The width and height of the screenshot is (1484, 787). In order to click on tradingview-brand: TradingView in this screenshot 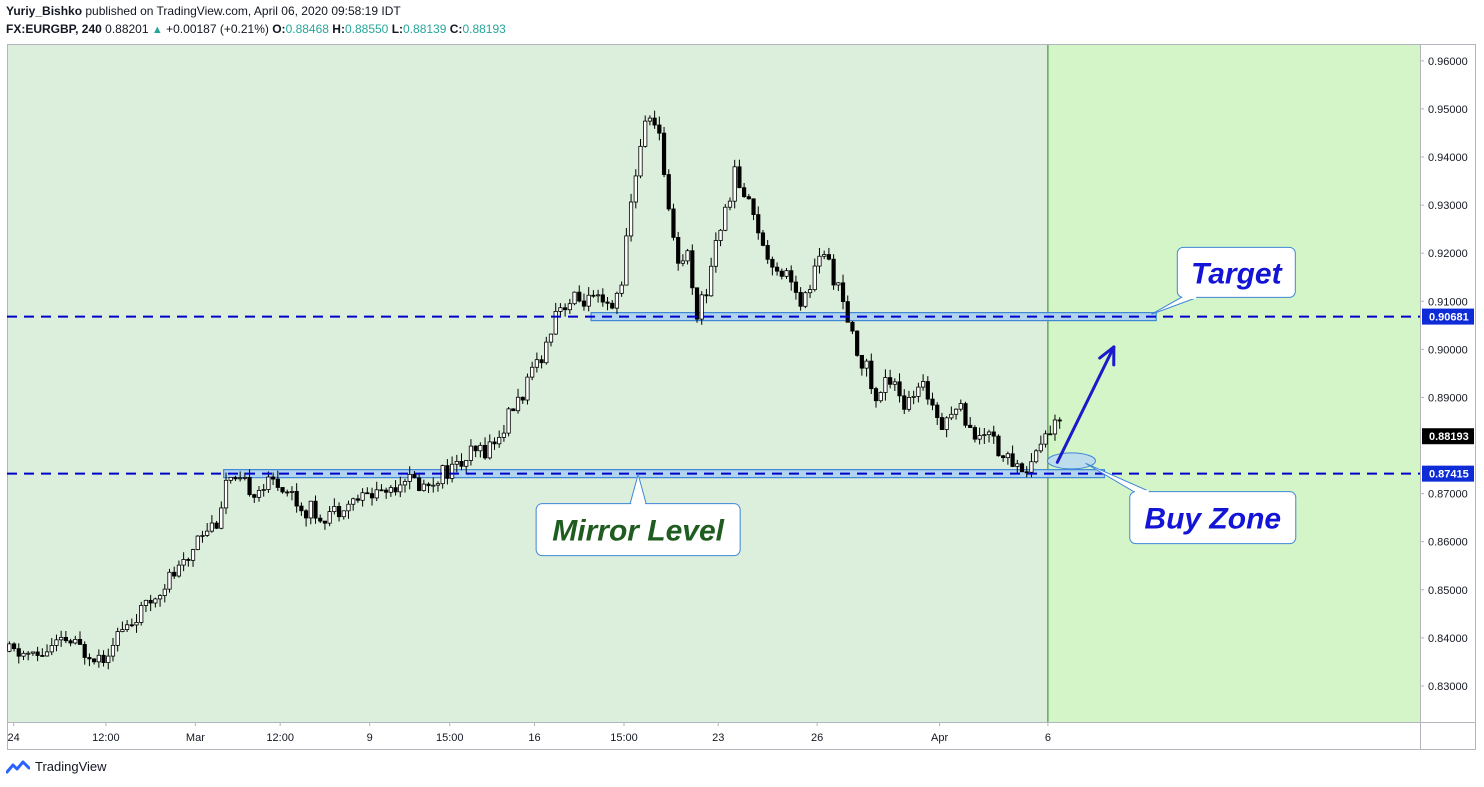, I will do `click(56, 766)`.